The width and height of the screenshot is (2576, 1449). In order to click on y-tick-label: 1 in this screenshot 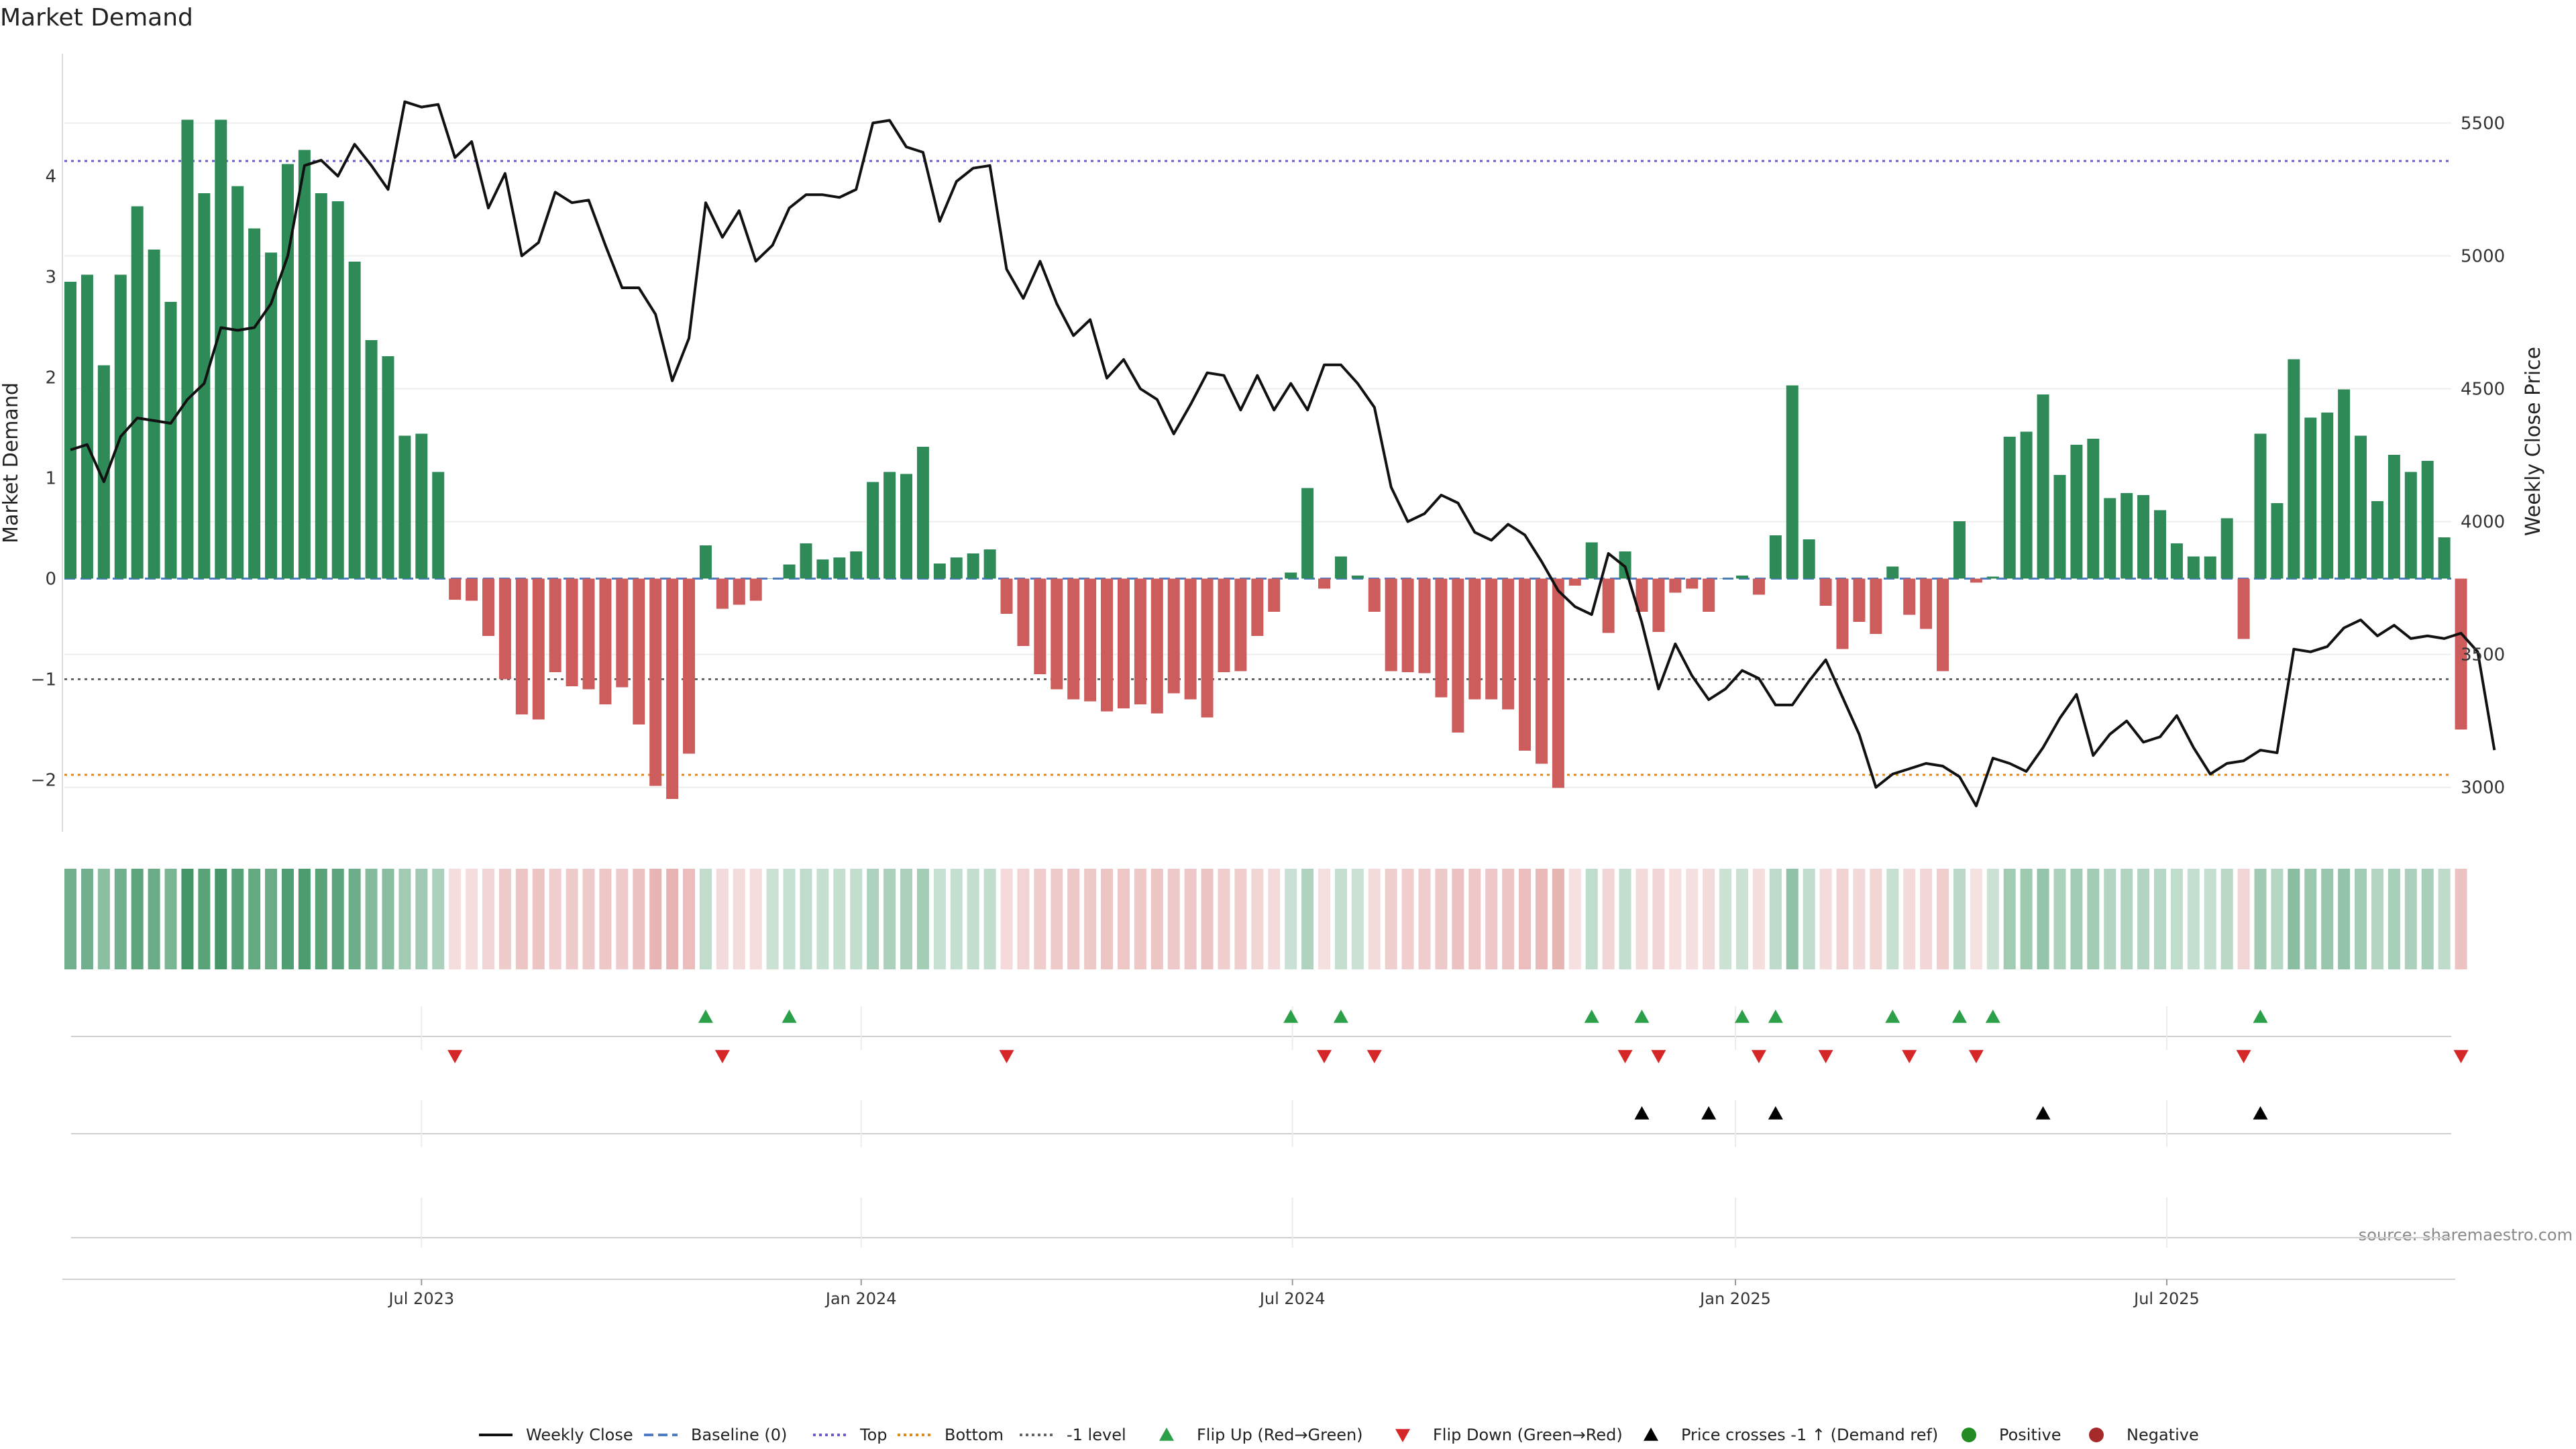, I will do `click(50, 479)`.